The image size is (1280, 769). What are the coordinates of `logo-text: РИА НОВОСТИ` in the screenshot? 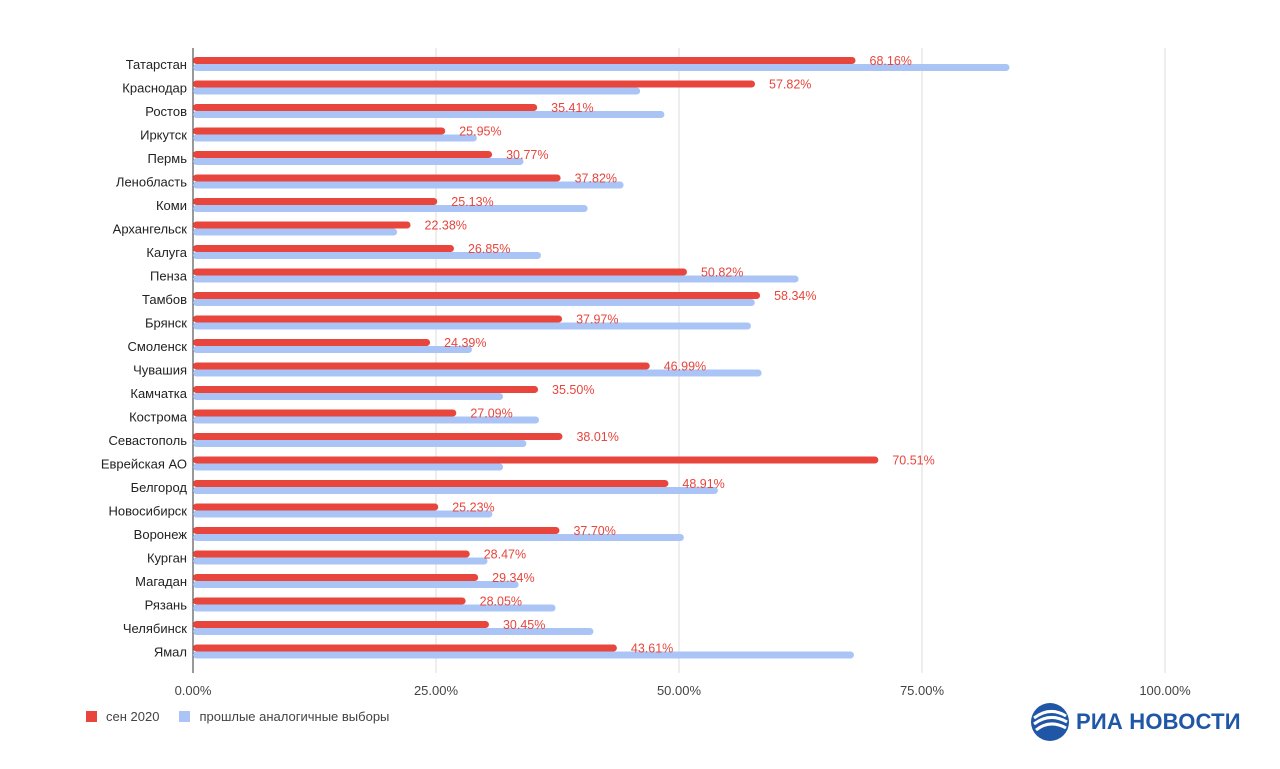 It's located at (1158, 721).